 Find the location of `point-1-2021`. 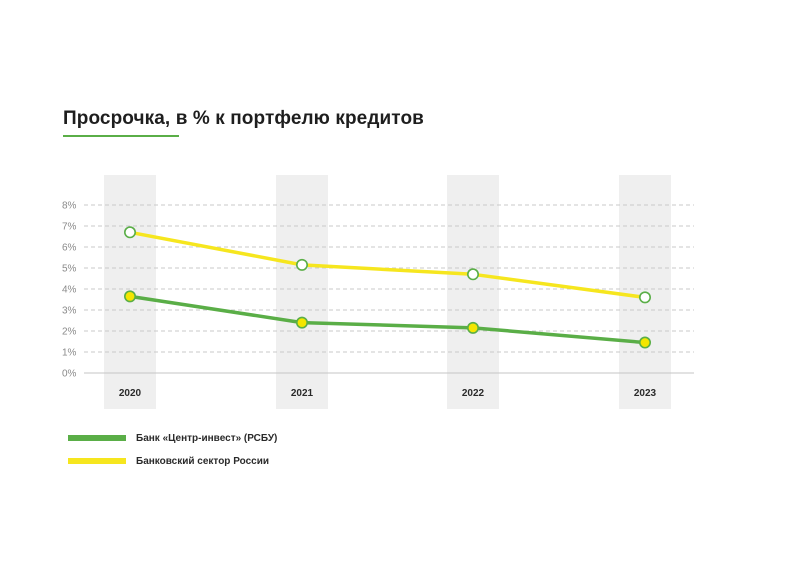

point-1-2021 is located at coordinates (301, 264).